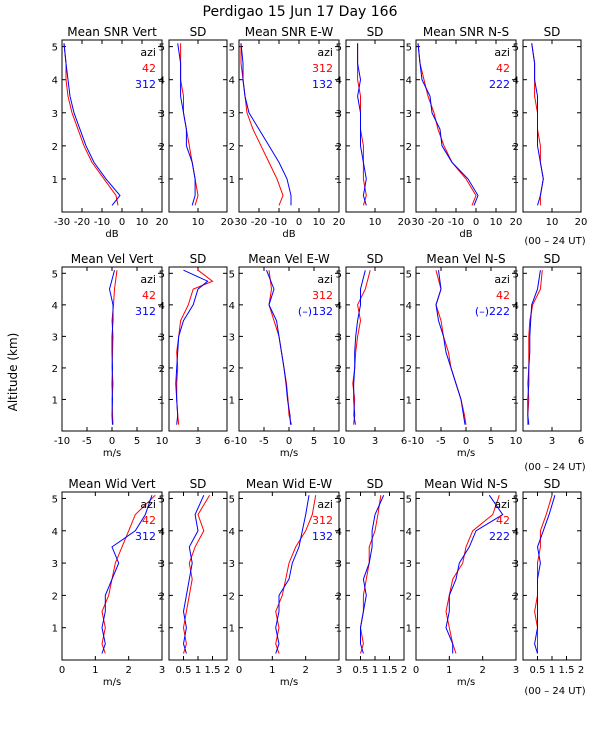  Describe the element at coordinates (503, 520) in the screenshot. I see `legend-red-azimuth: 42` at that location.